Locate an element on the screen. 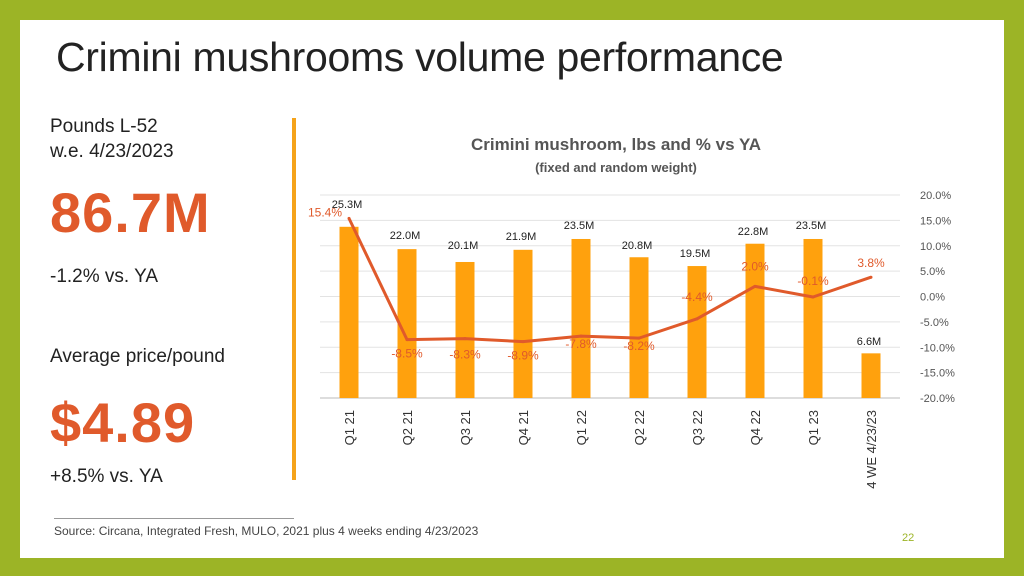  pct-value-label: -8.3% is located at coordinates (465, 355).